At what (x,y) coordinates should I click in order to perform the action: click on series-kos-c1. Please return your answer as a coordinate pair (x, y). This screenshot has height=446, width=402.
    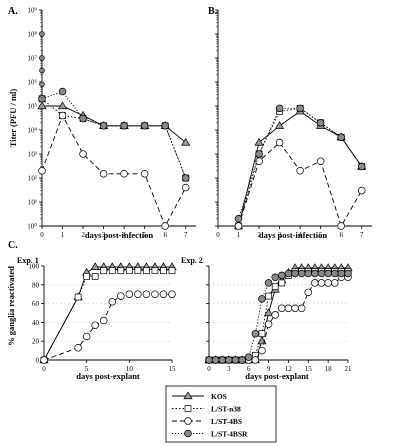
    Looking at the image, I should click on (108, 313).